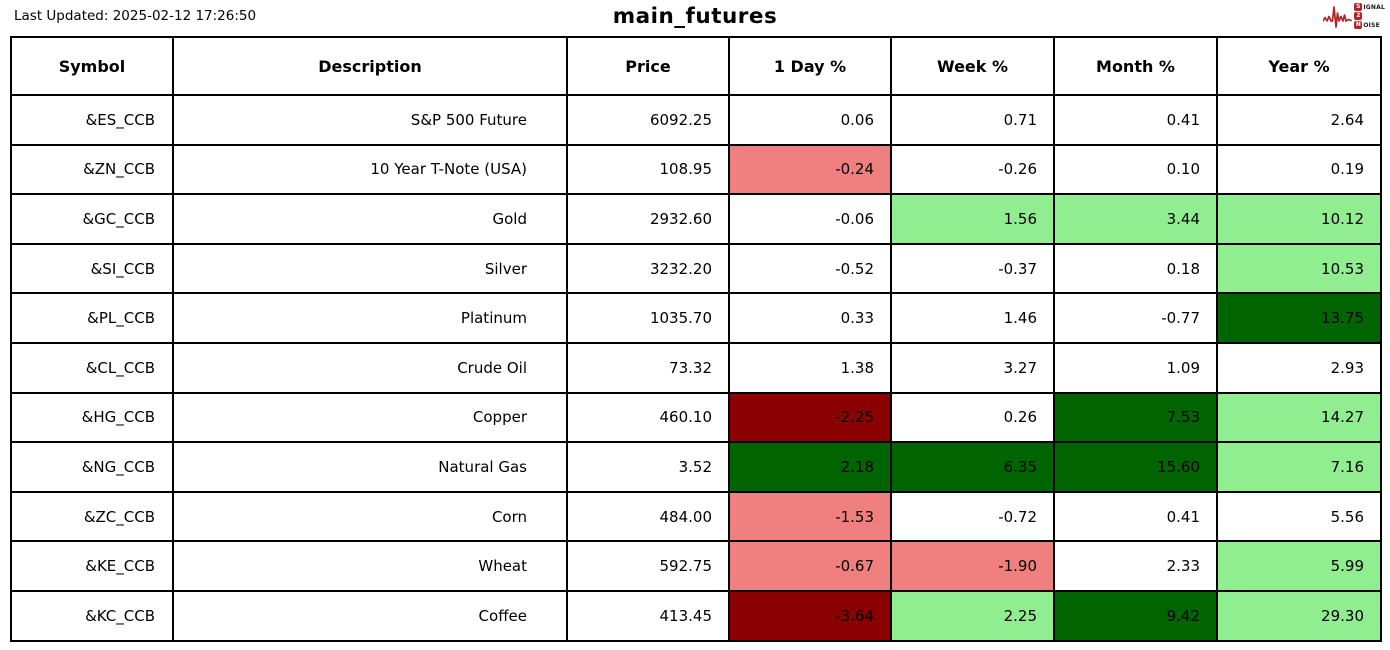  What do you see at coordinates (370, 615) in the screenshot?
I see `description-cell: Coffee` at bounding box center [370, 615].